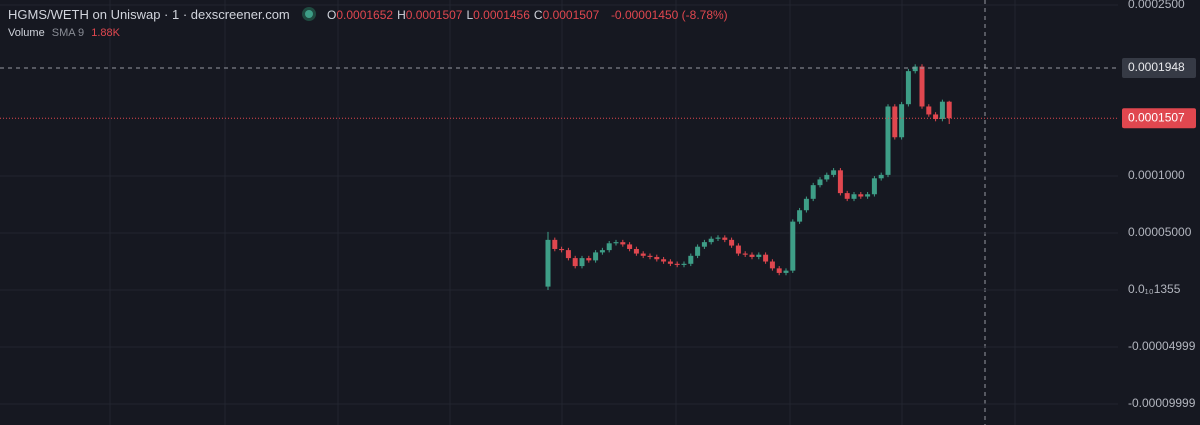 This screenshot has height=425, width=1200. What do you see at coordinates (26, 33) in the screenshot?
I see `volume-label: Volume` at bounding box center [26, 33].